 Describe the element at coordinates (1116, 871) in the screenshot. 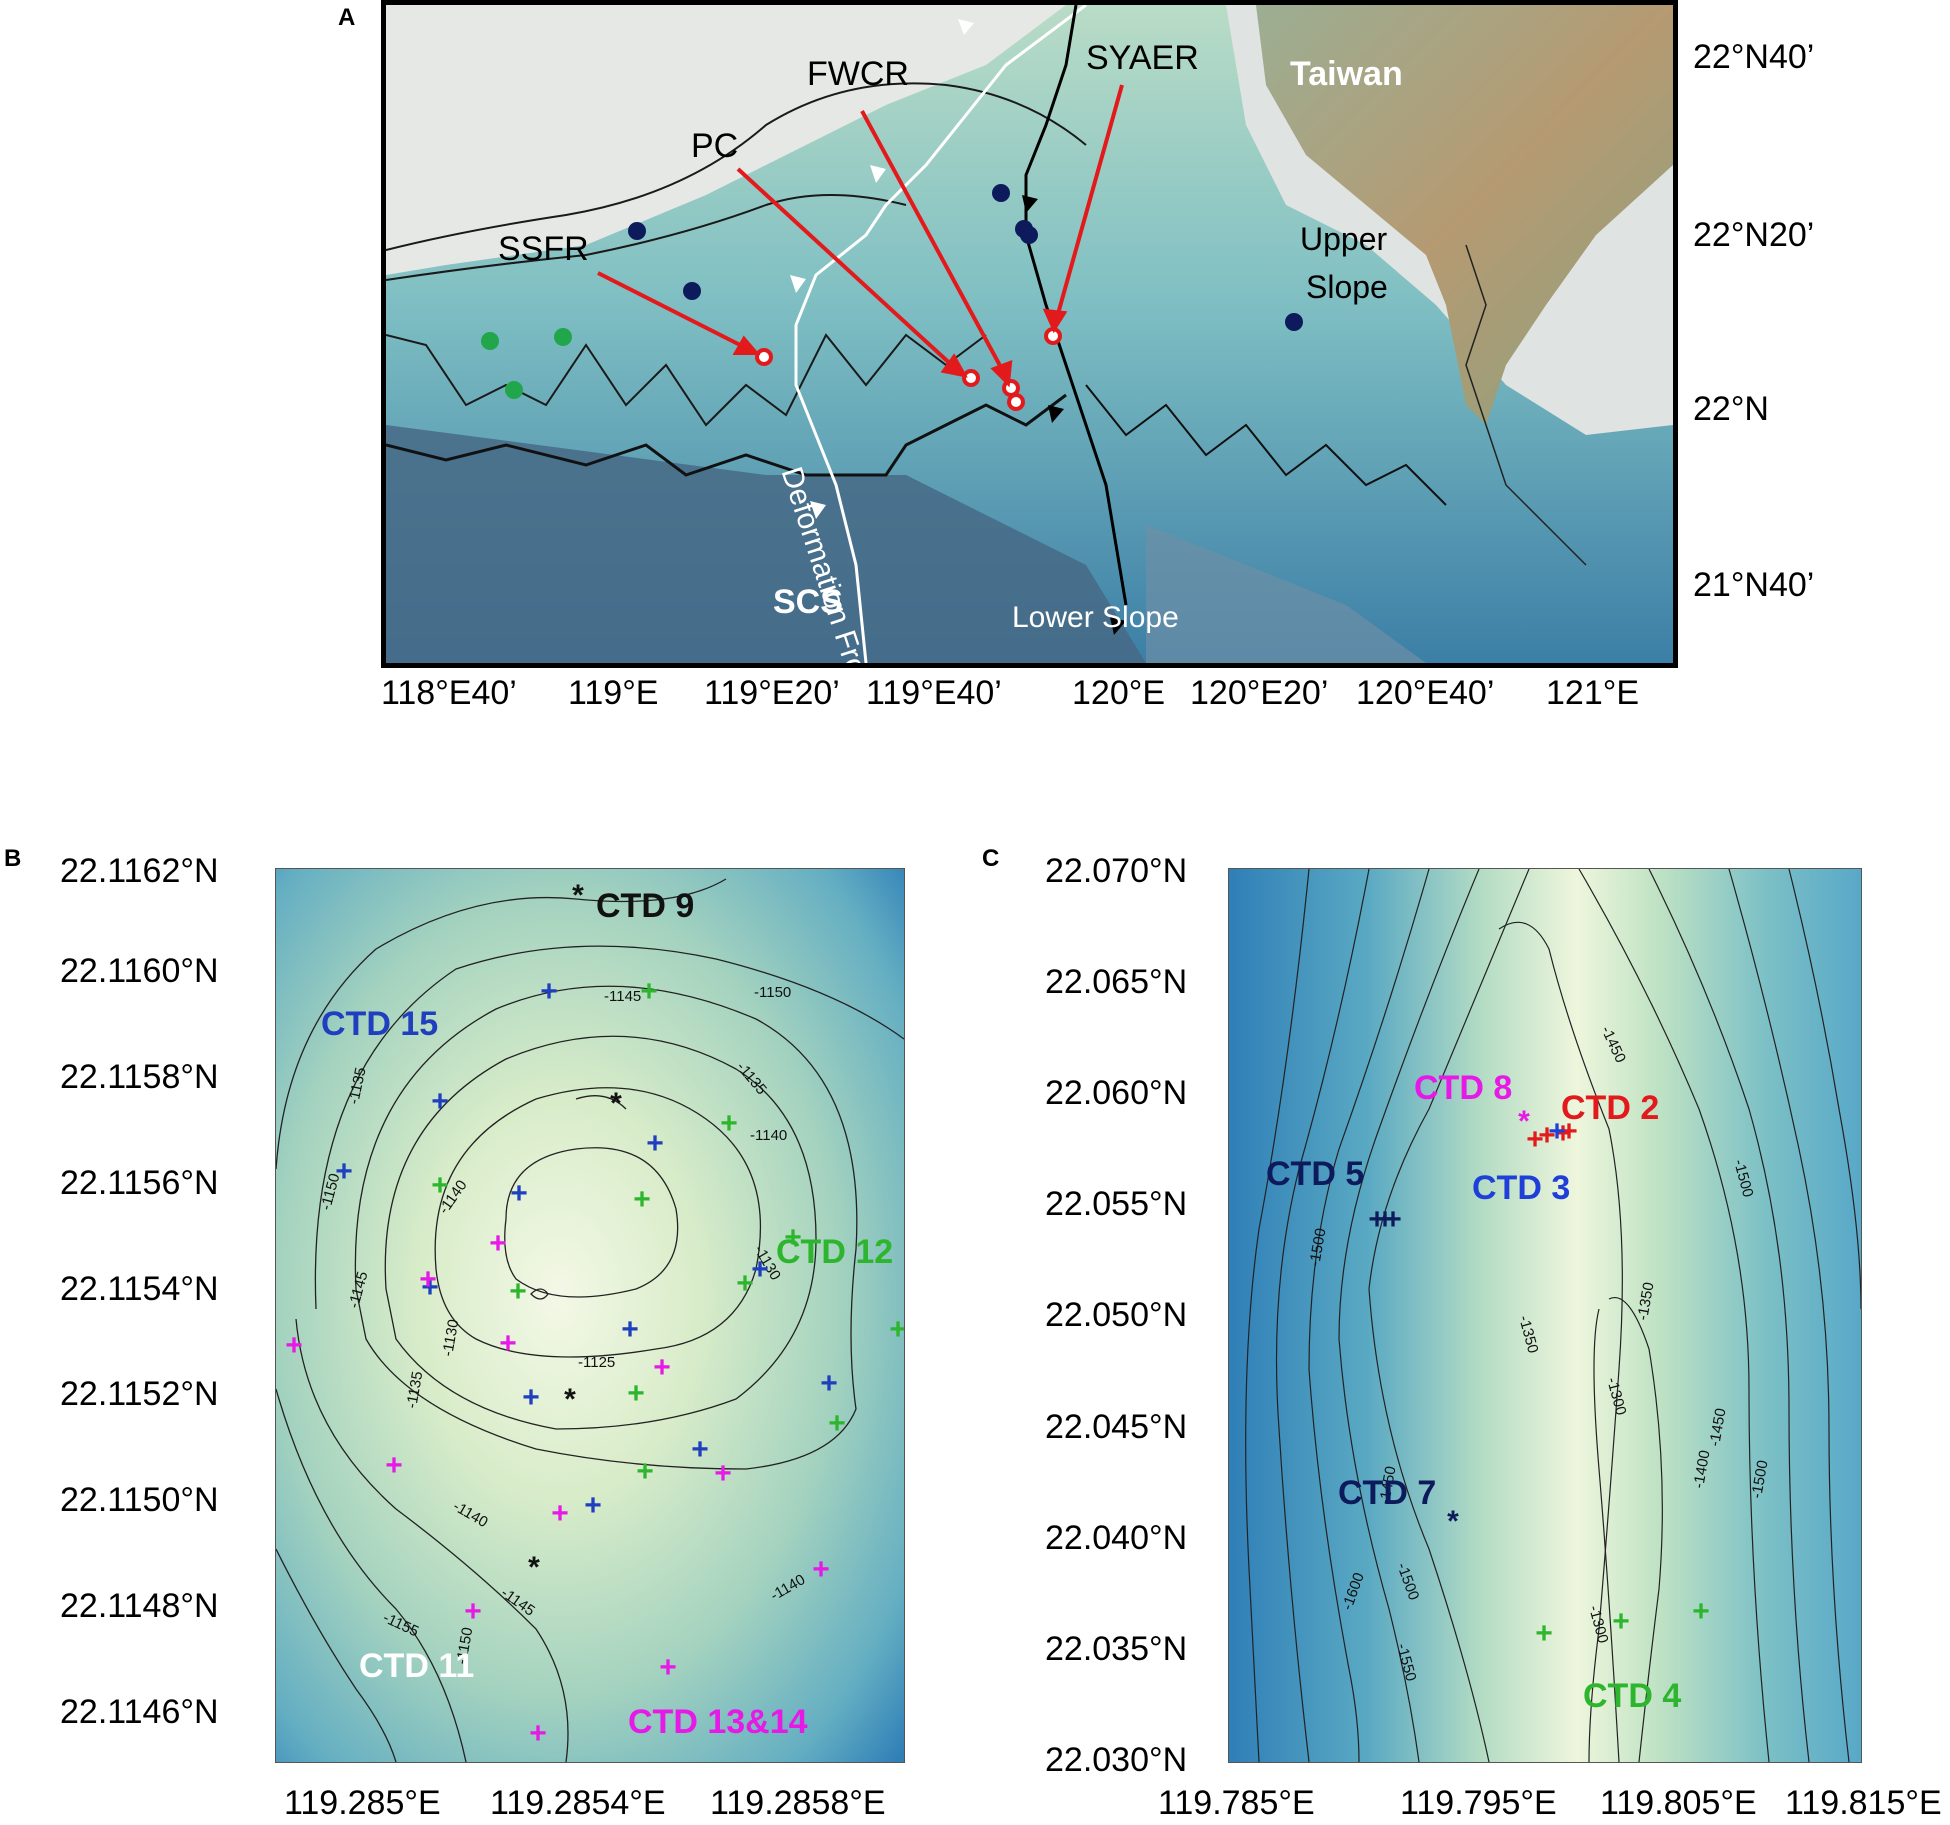

I see `panel-c-lat-tick: 22.070°N` at that location.